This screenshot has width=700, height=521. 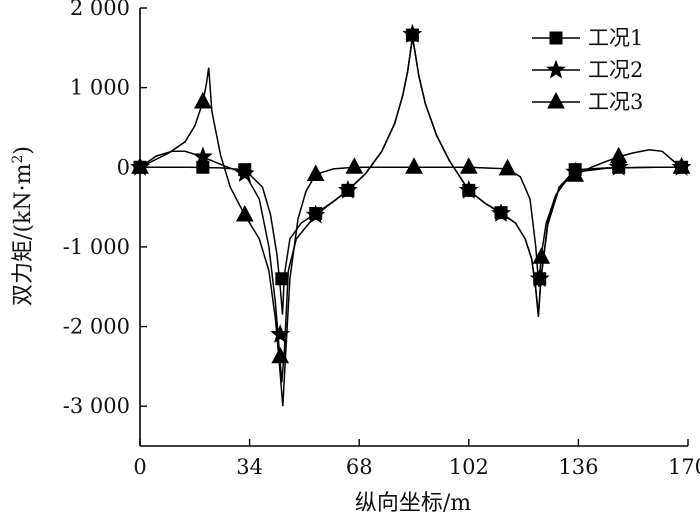 What do you see at coordinates (96, 327) in the screenshot?
I see `y-tick-label-4: -2 000` at bounding box center [96, 327].